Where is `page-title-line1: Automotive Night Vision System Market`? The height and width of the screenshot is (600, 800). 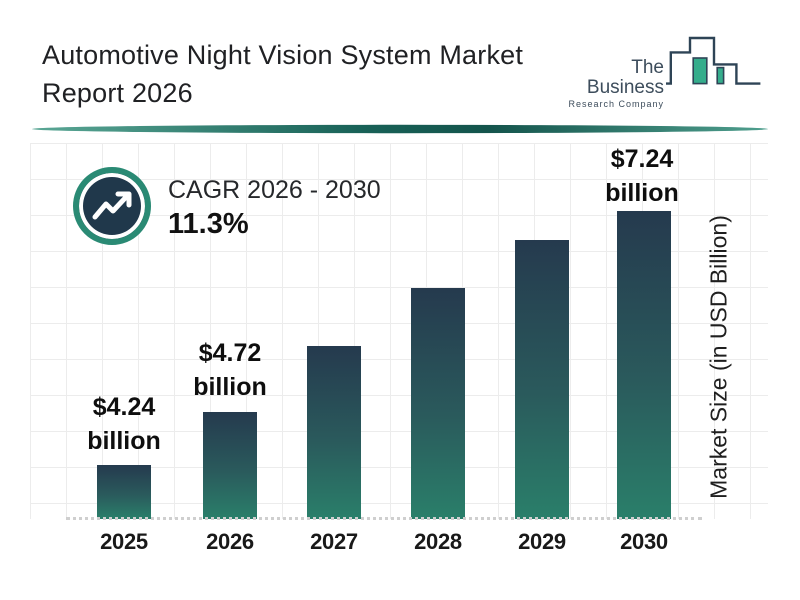
page-title-line1: Automotive Night Vision System Market is located at coordinates (283, 55).